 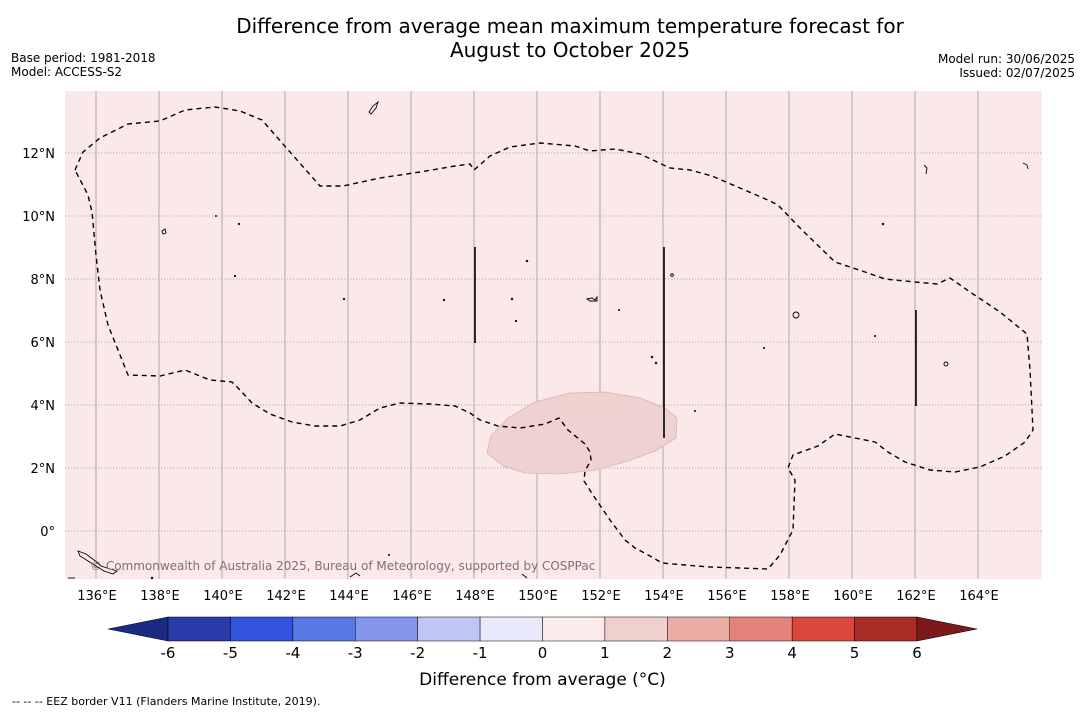 I want to click on colorbar-tick-label: 6, so click(x=917, y=653).